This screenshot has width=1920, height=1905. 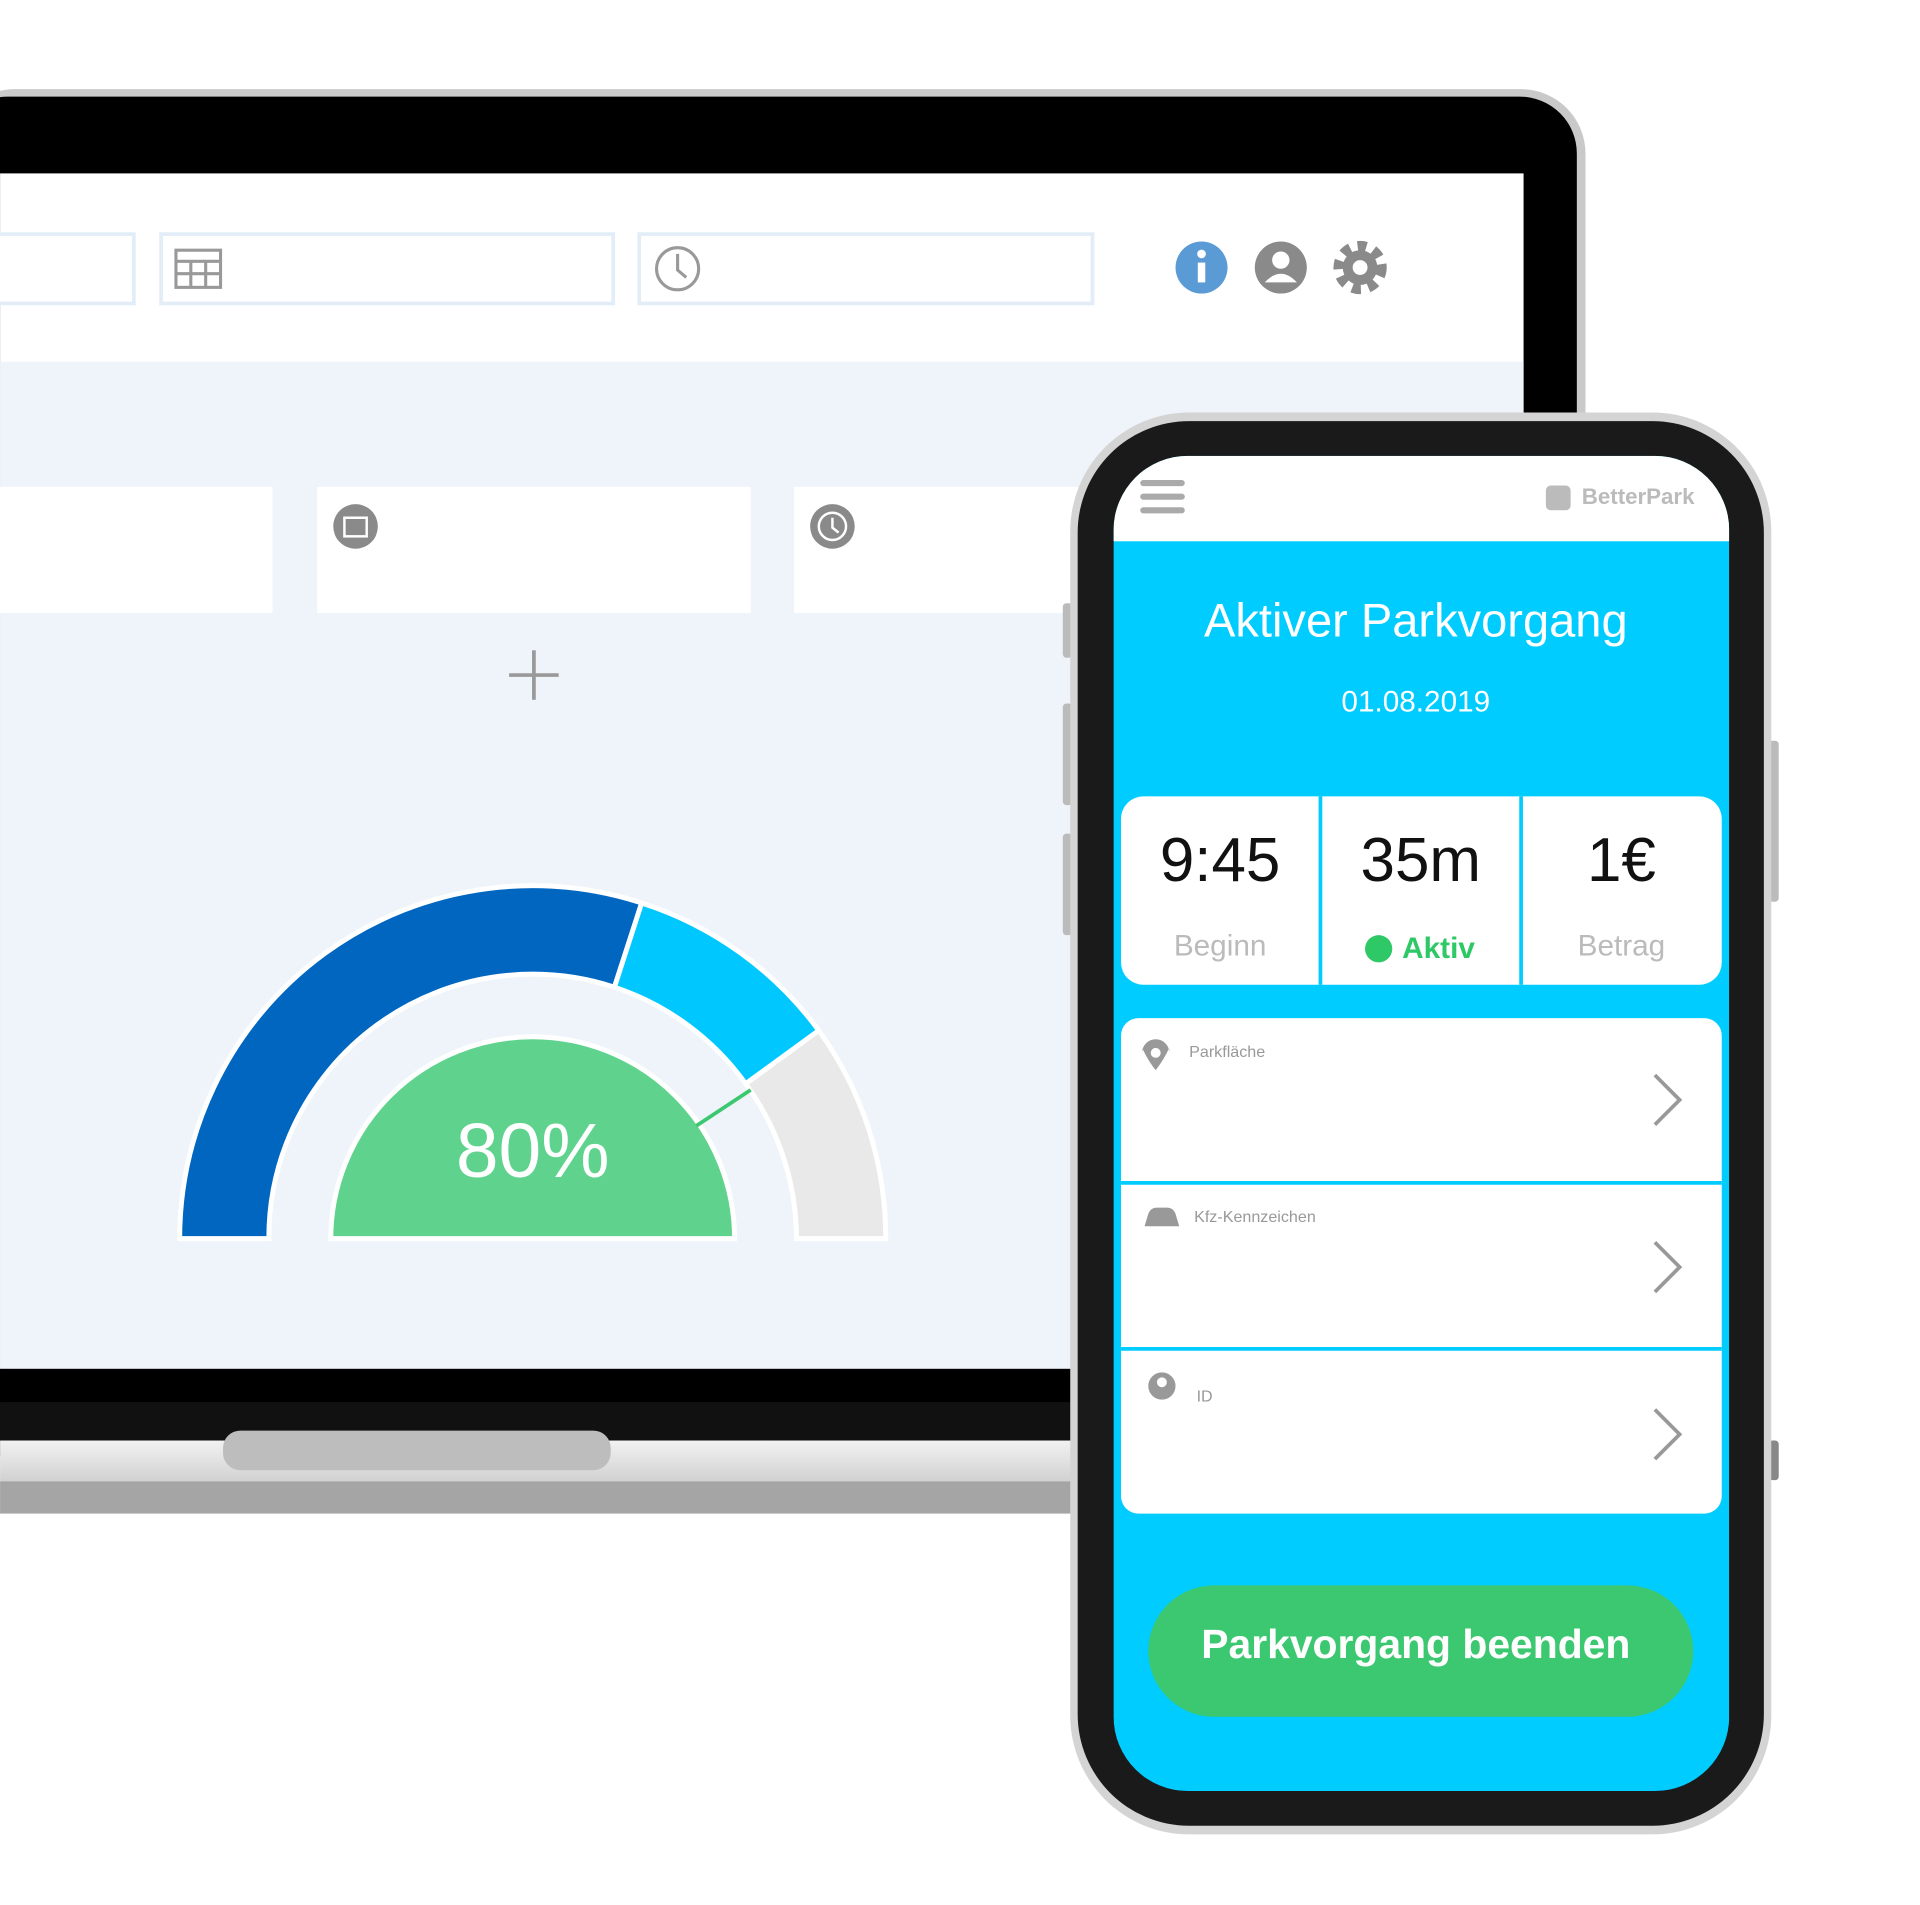 What do you see at coordinates (1161, 1382) in the screenshot?
I see `user-icon-head` at bounding box center [1161, 1382].